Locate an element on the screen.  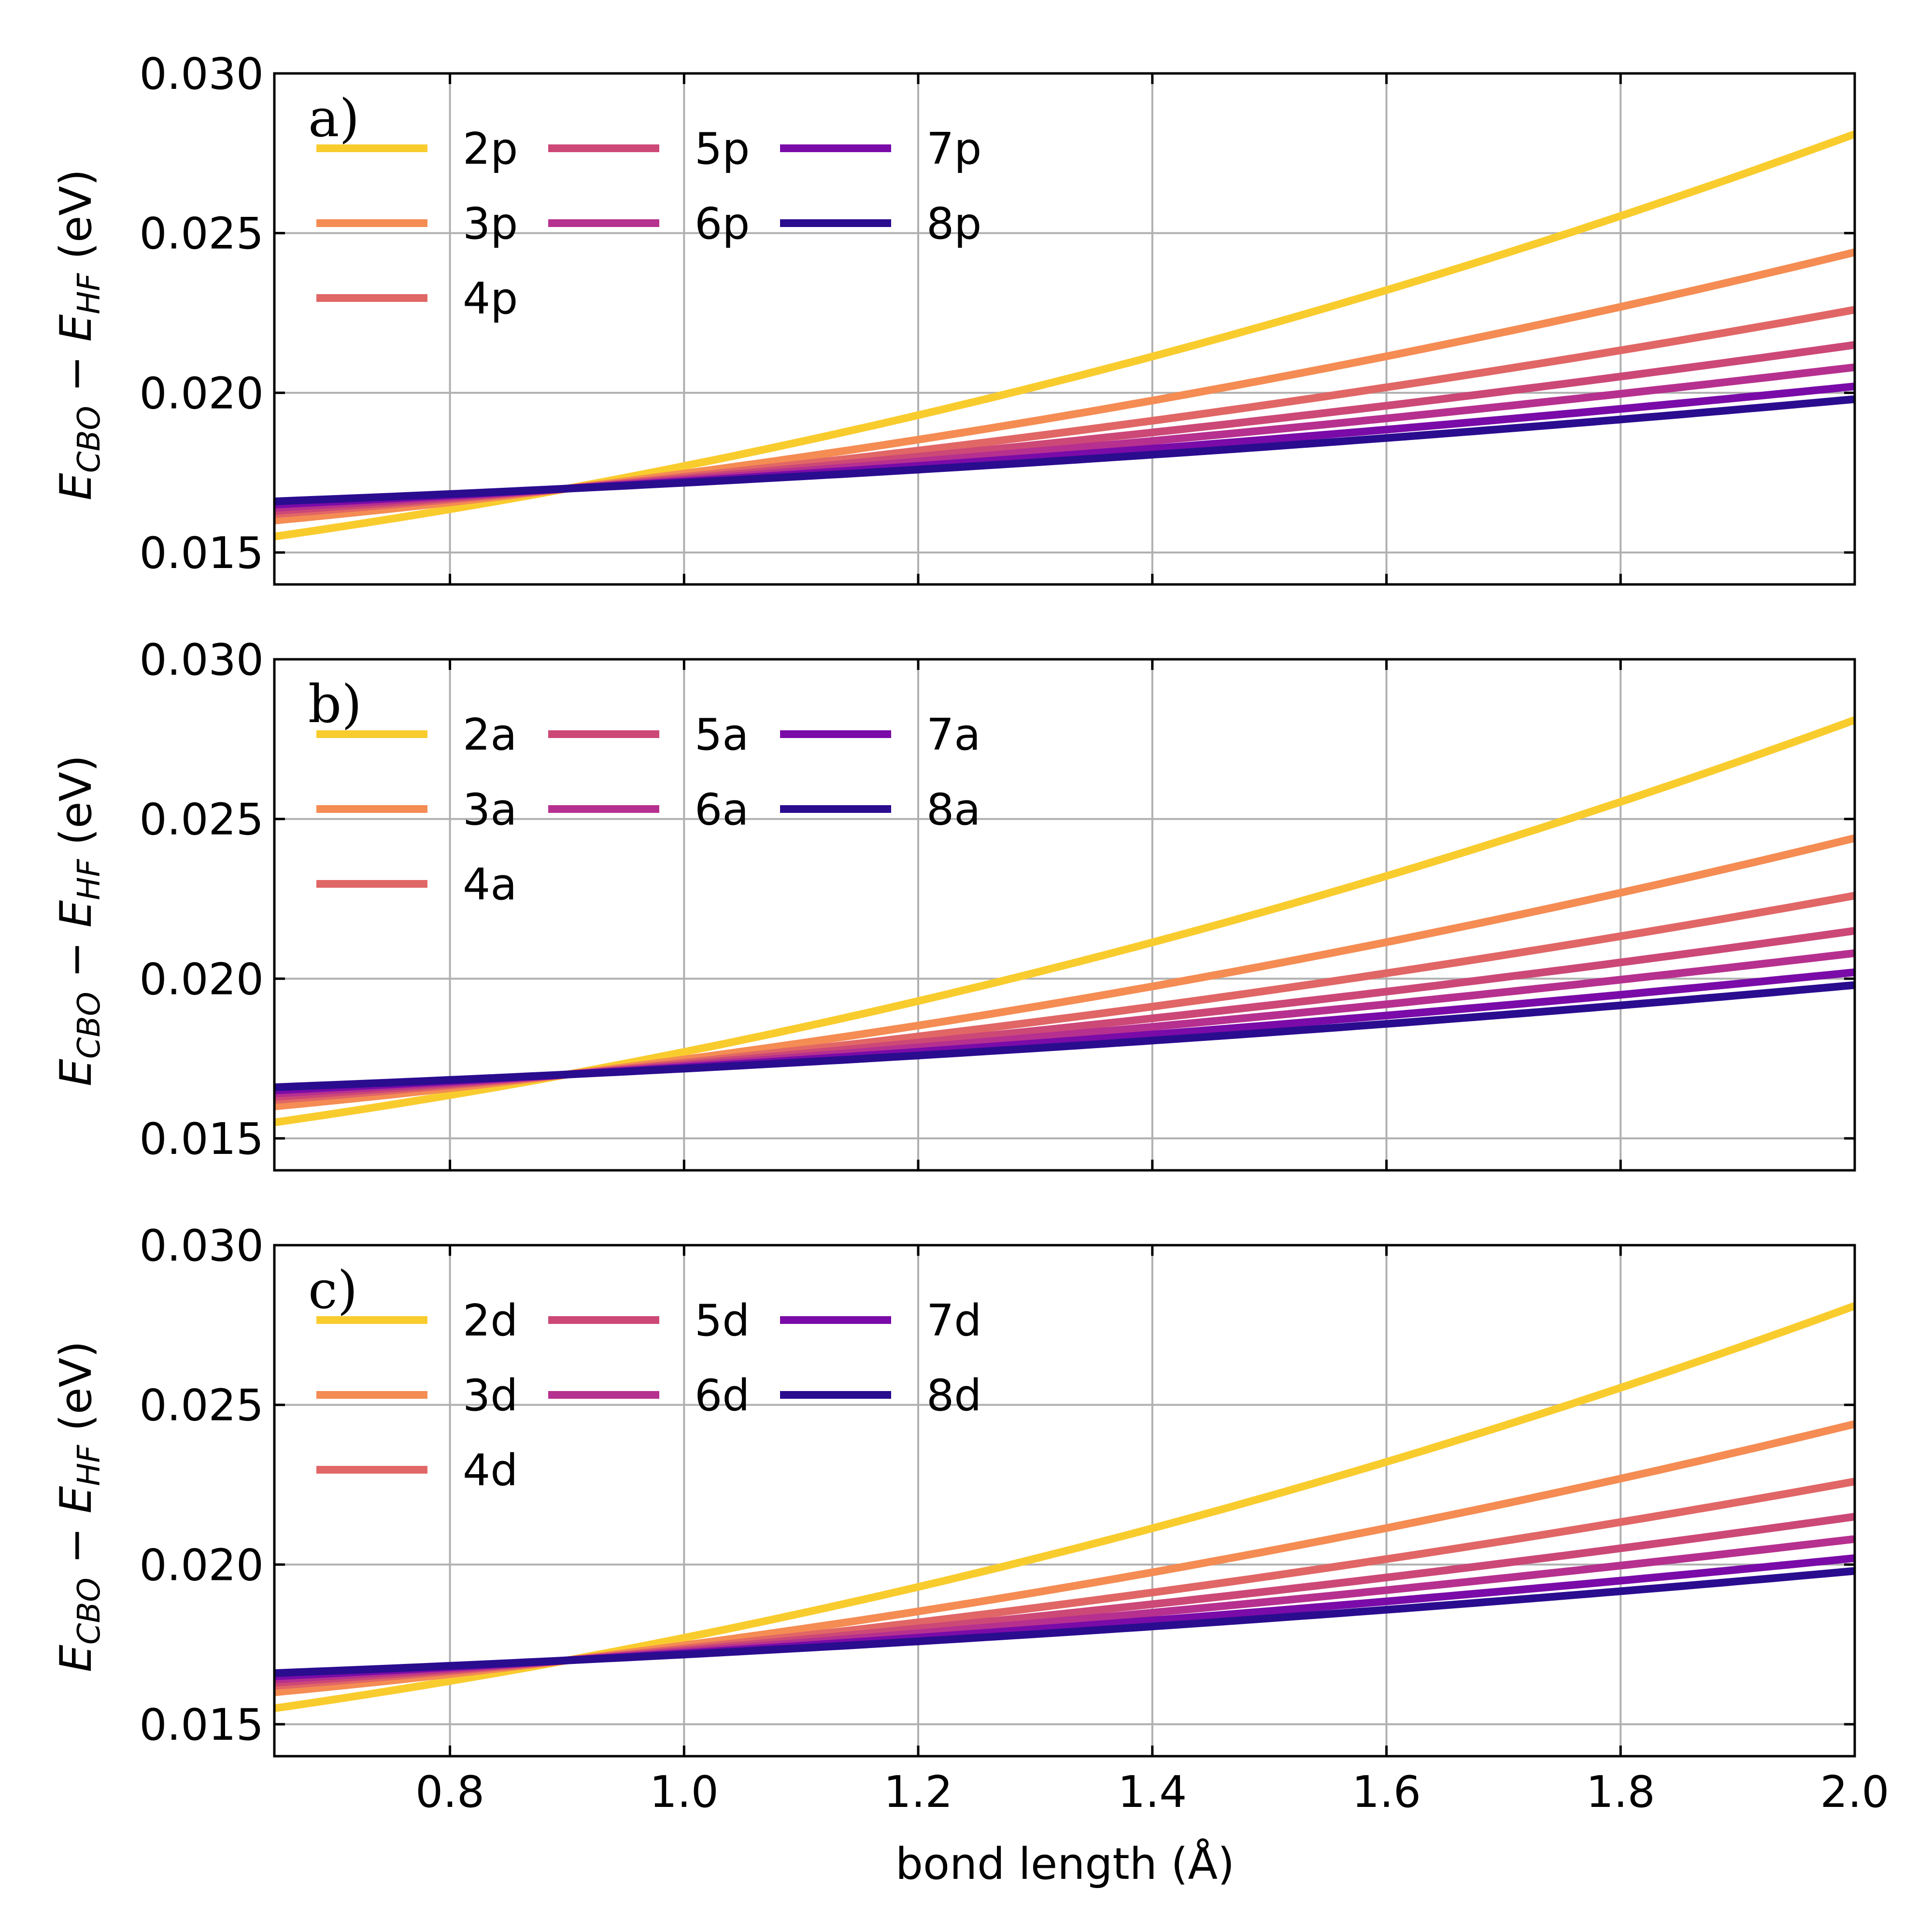
x-tick-label: 1.4 is located at coordinates (1152, 1792).